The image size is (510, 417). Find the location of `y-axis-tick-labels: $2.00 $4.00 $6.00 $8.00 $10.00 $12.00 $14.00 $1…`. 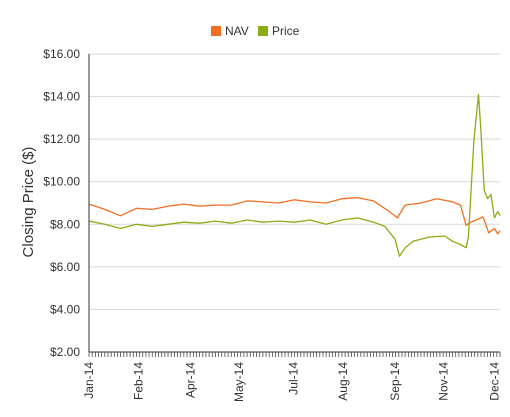

y-axis-tick-labels: $2.00 $4.00 $6.00 $8.00 $10.00 $12.00 $14.00 $1… is located at coordinates (61, 203).